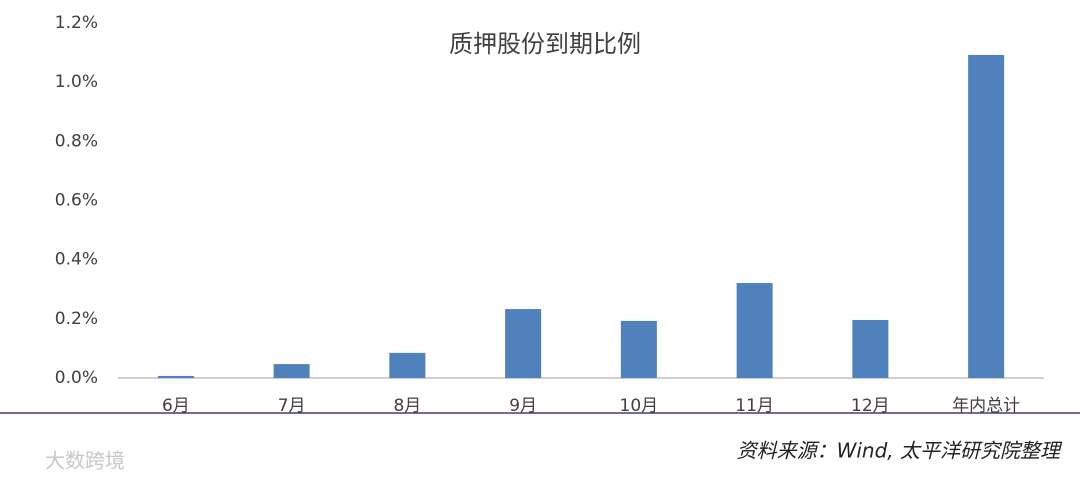  Describe the element at coordinates (545, 44) in the screenshot. I see `chart-title: 质押股份到期比例` at that location.